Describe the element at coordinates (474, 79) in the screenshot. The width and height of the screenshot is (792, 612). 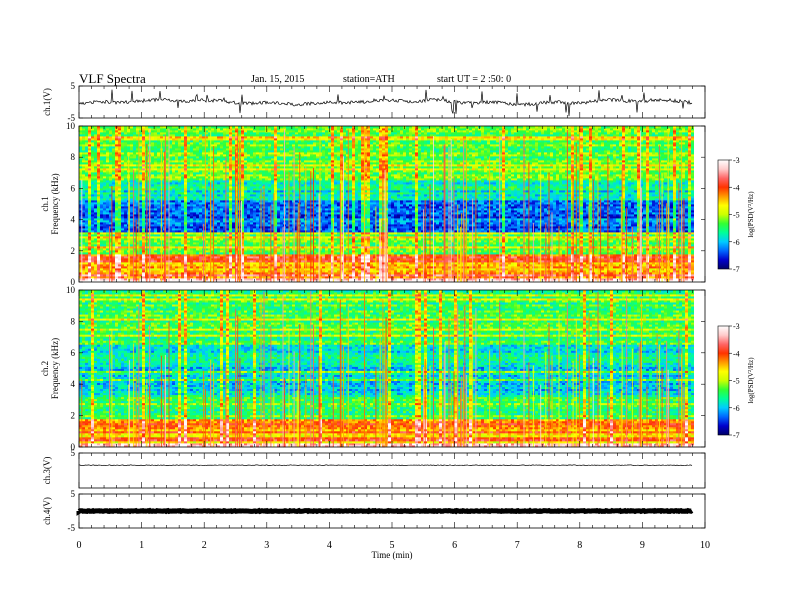
I see `start-time-label: start UT = 2 :50: 0` at that location.